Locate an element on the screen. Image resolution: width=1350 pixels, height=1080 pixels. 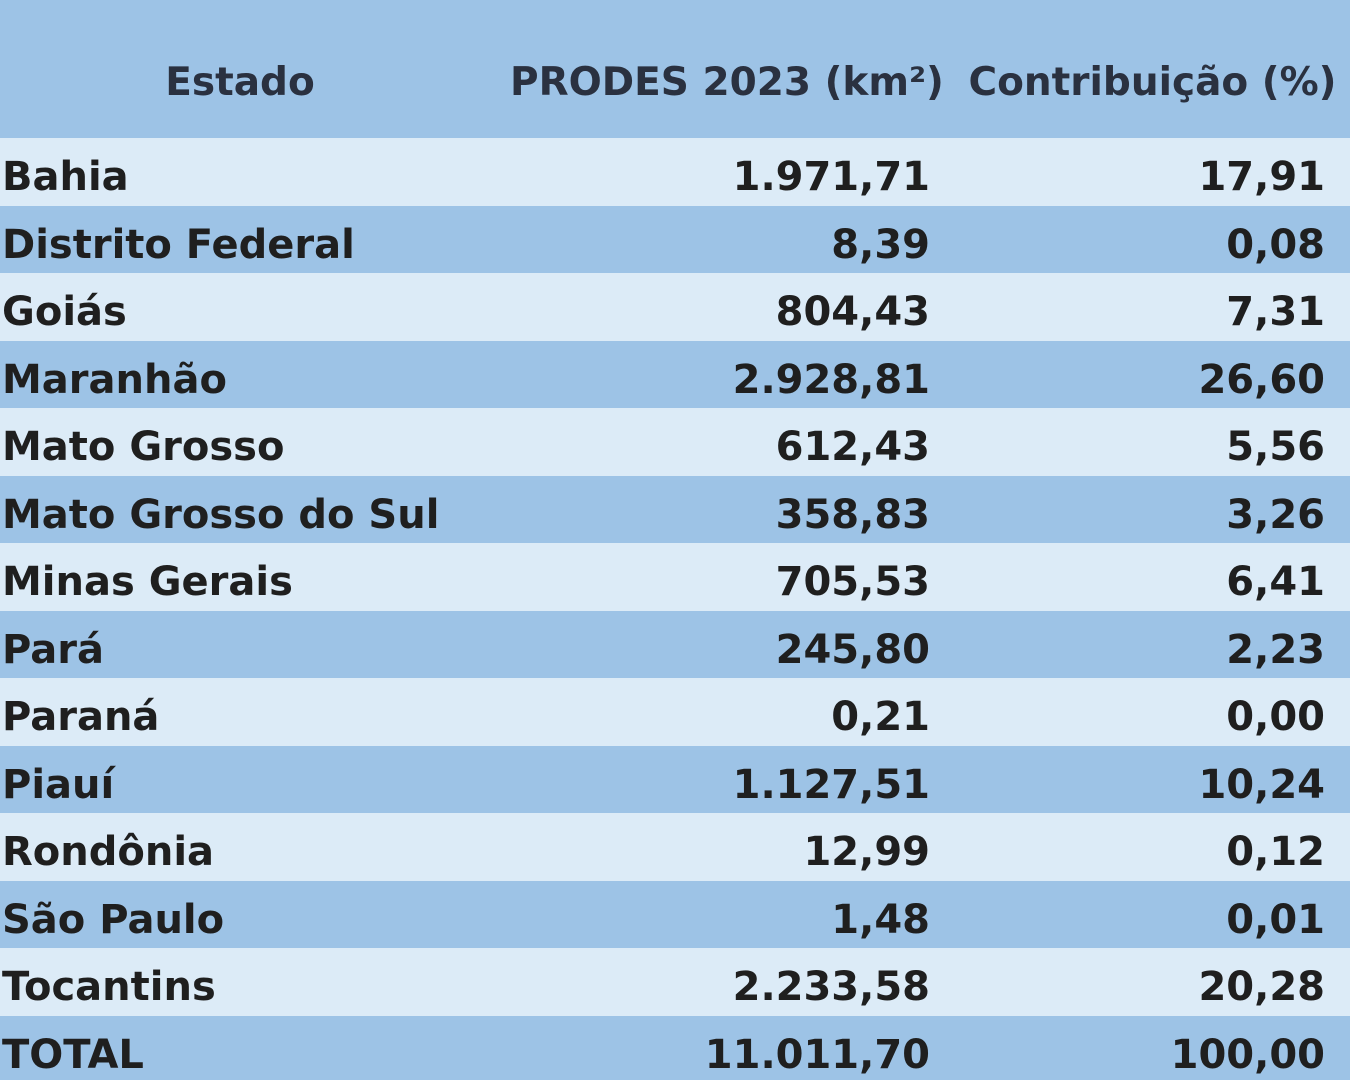
cell-contribuicao: 10,24 is located at coordinates (1261, 784).